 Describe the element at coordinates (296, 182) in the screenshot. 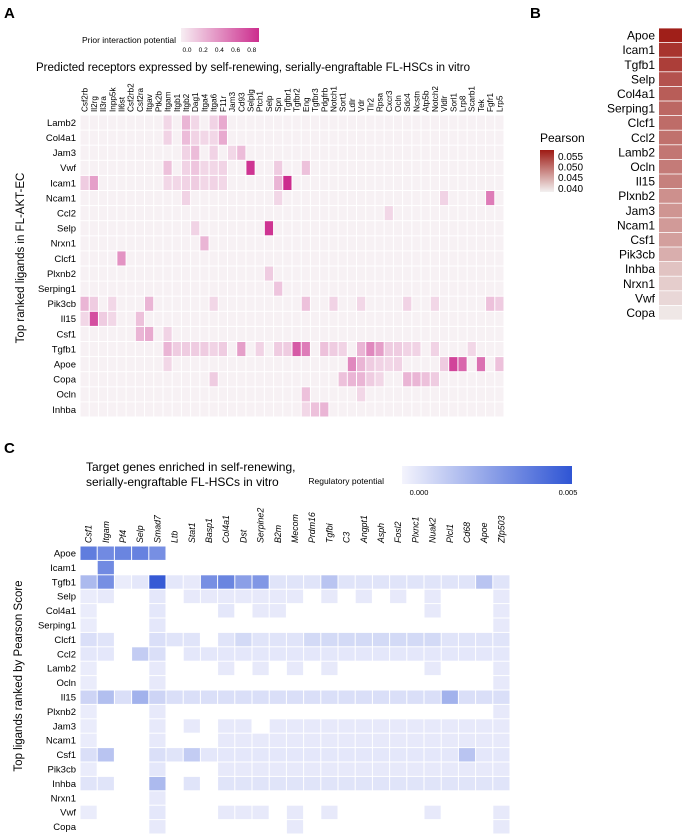

I see `heatmap-cell-icam1-tgfbr2` at that location.